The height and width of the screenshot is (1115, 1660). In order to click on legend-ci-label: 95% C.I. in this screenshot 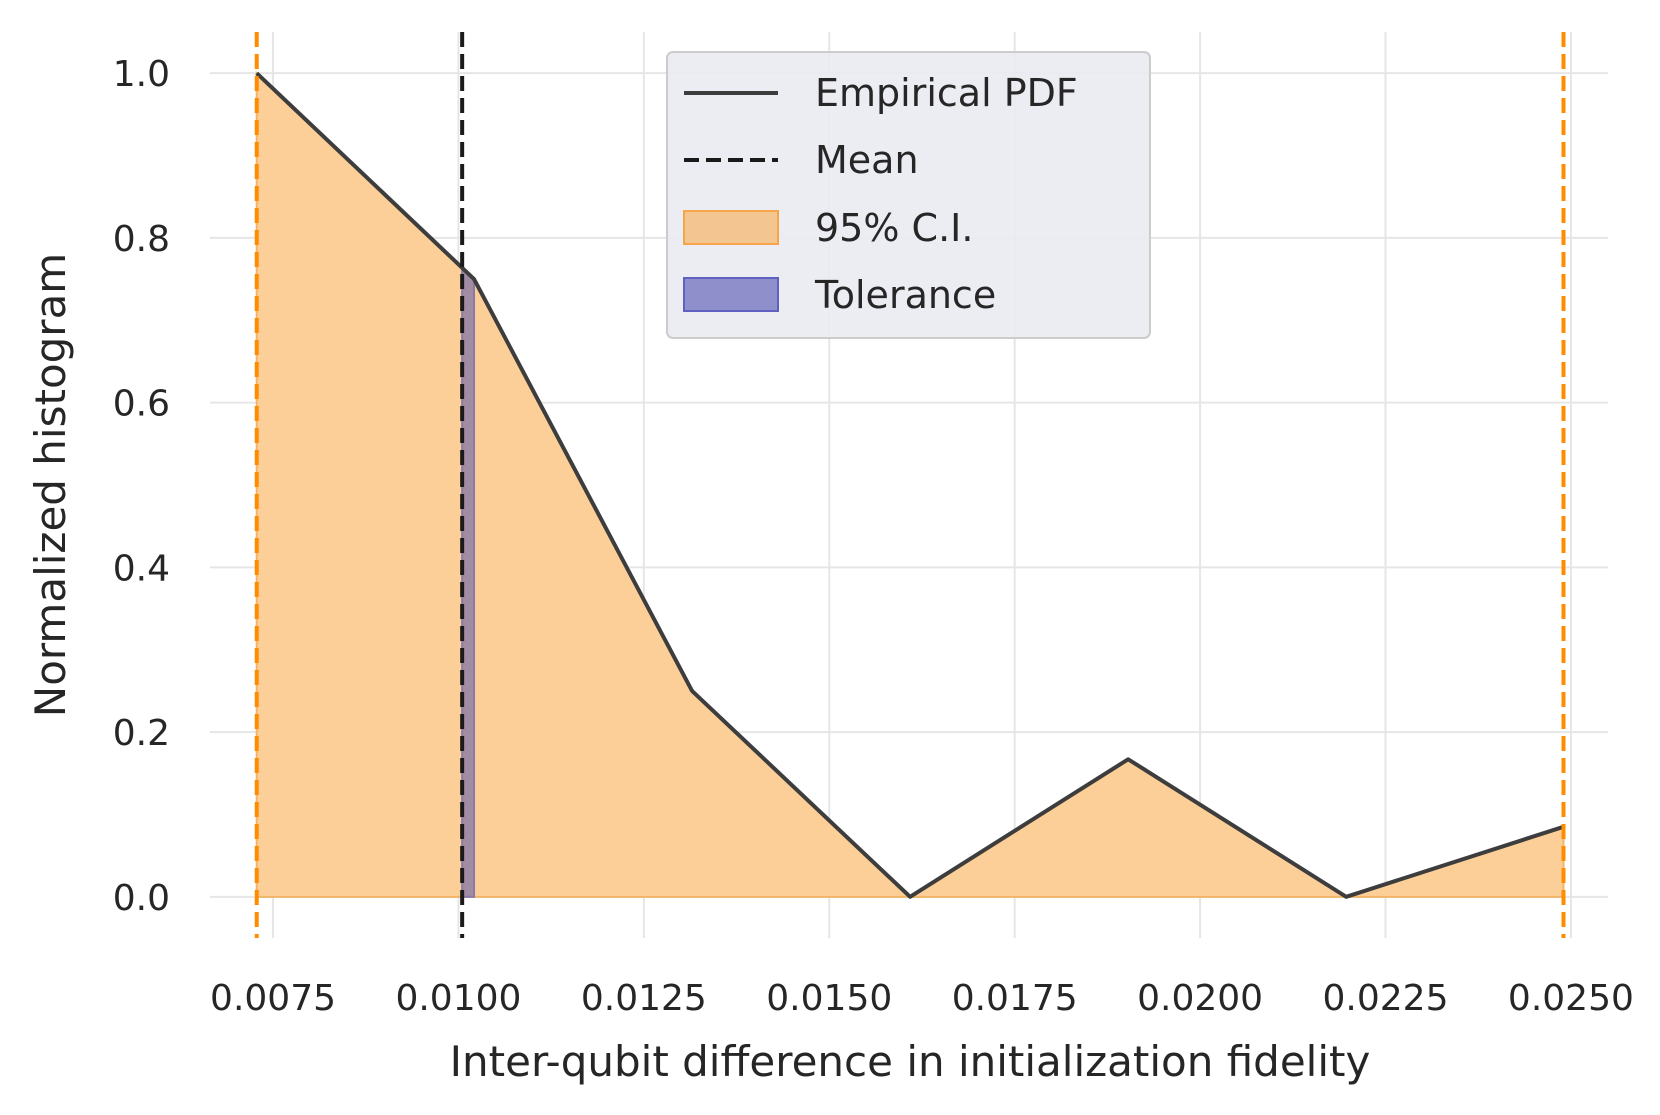, I will do `click(894, 228)`.